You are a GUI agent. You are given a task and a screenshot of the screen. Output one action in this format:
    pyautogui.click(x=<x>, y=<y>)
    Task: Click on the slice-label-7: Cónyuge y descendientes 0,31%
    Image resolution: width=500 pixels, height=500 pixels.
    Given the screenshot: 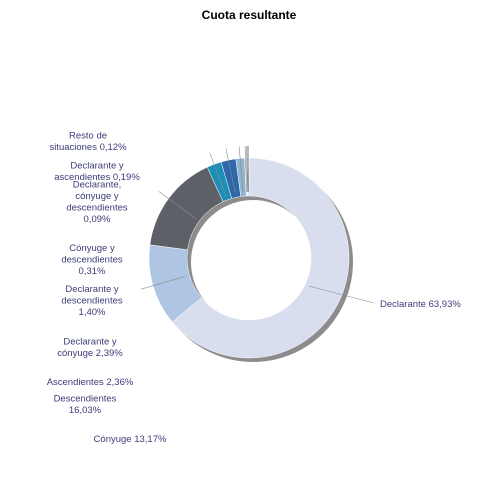 What is the action you would take?
    pyautogui.click(x=92, y=260)
    